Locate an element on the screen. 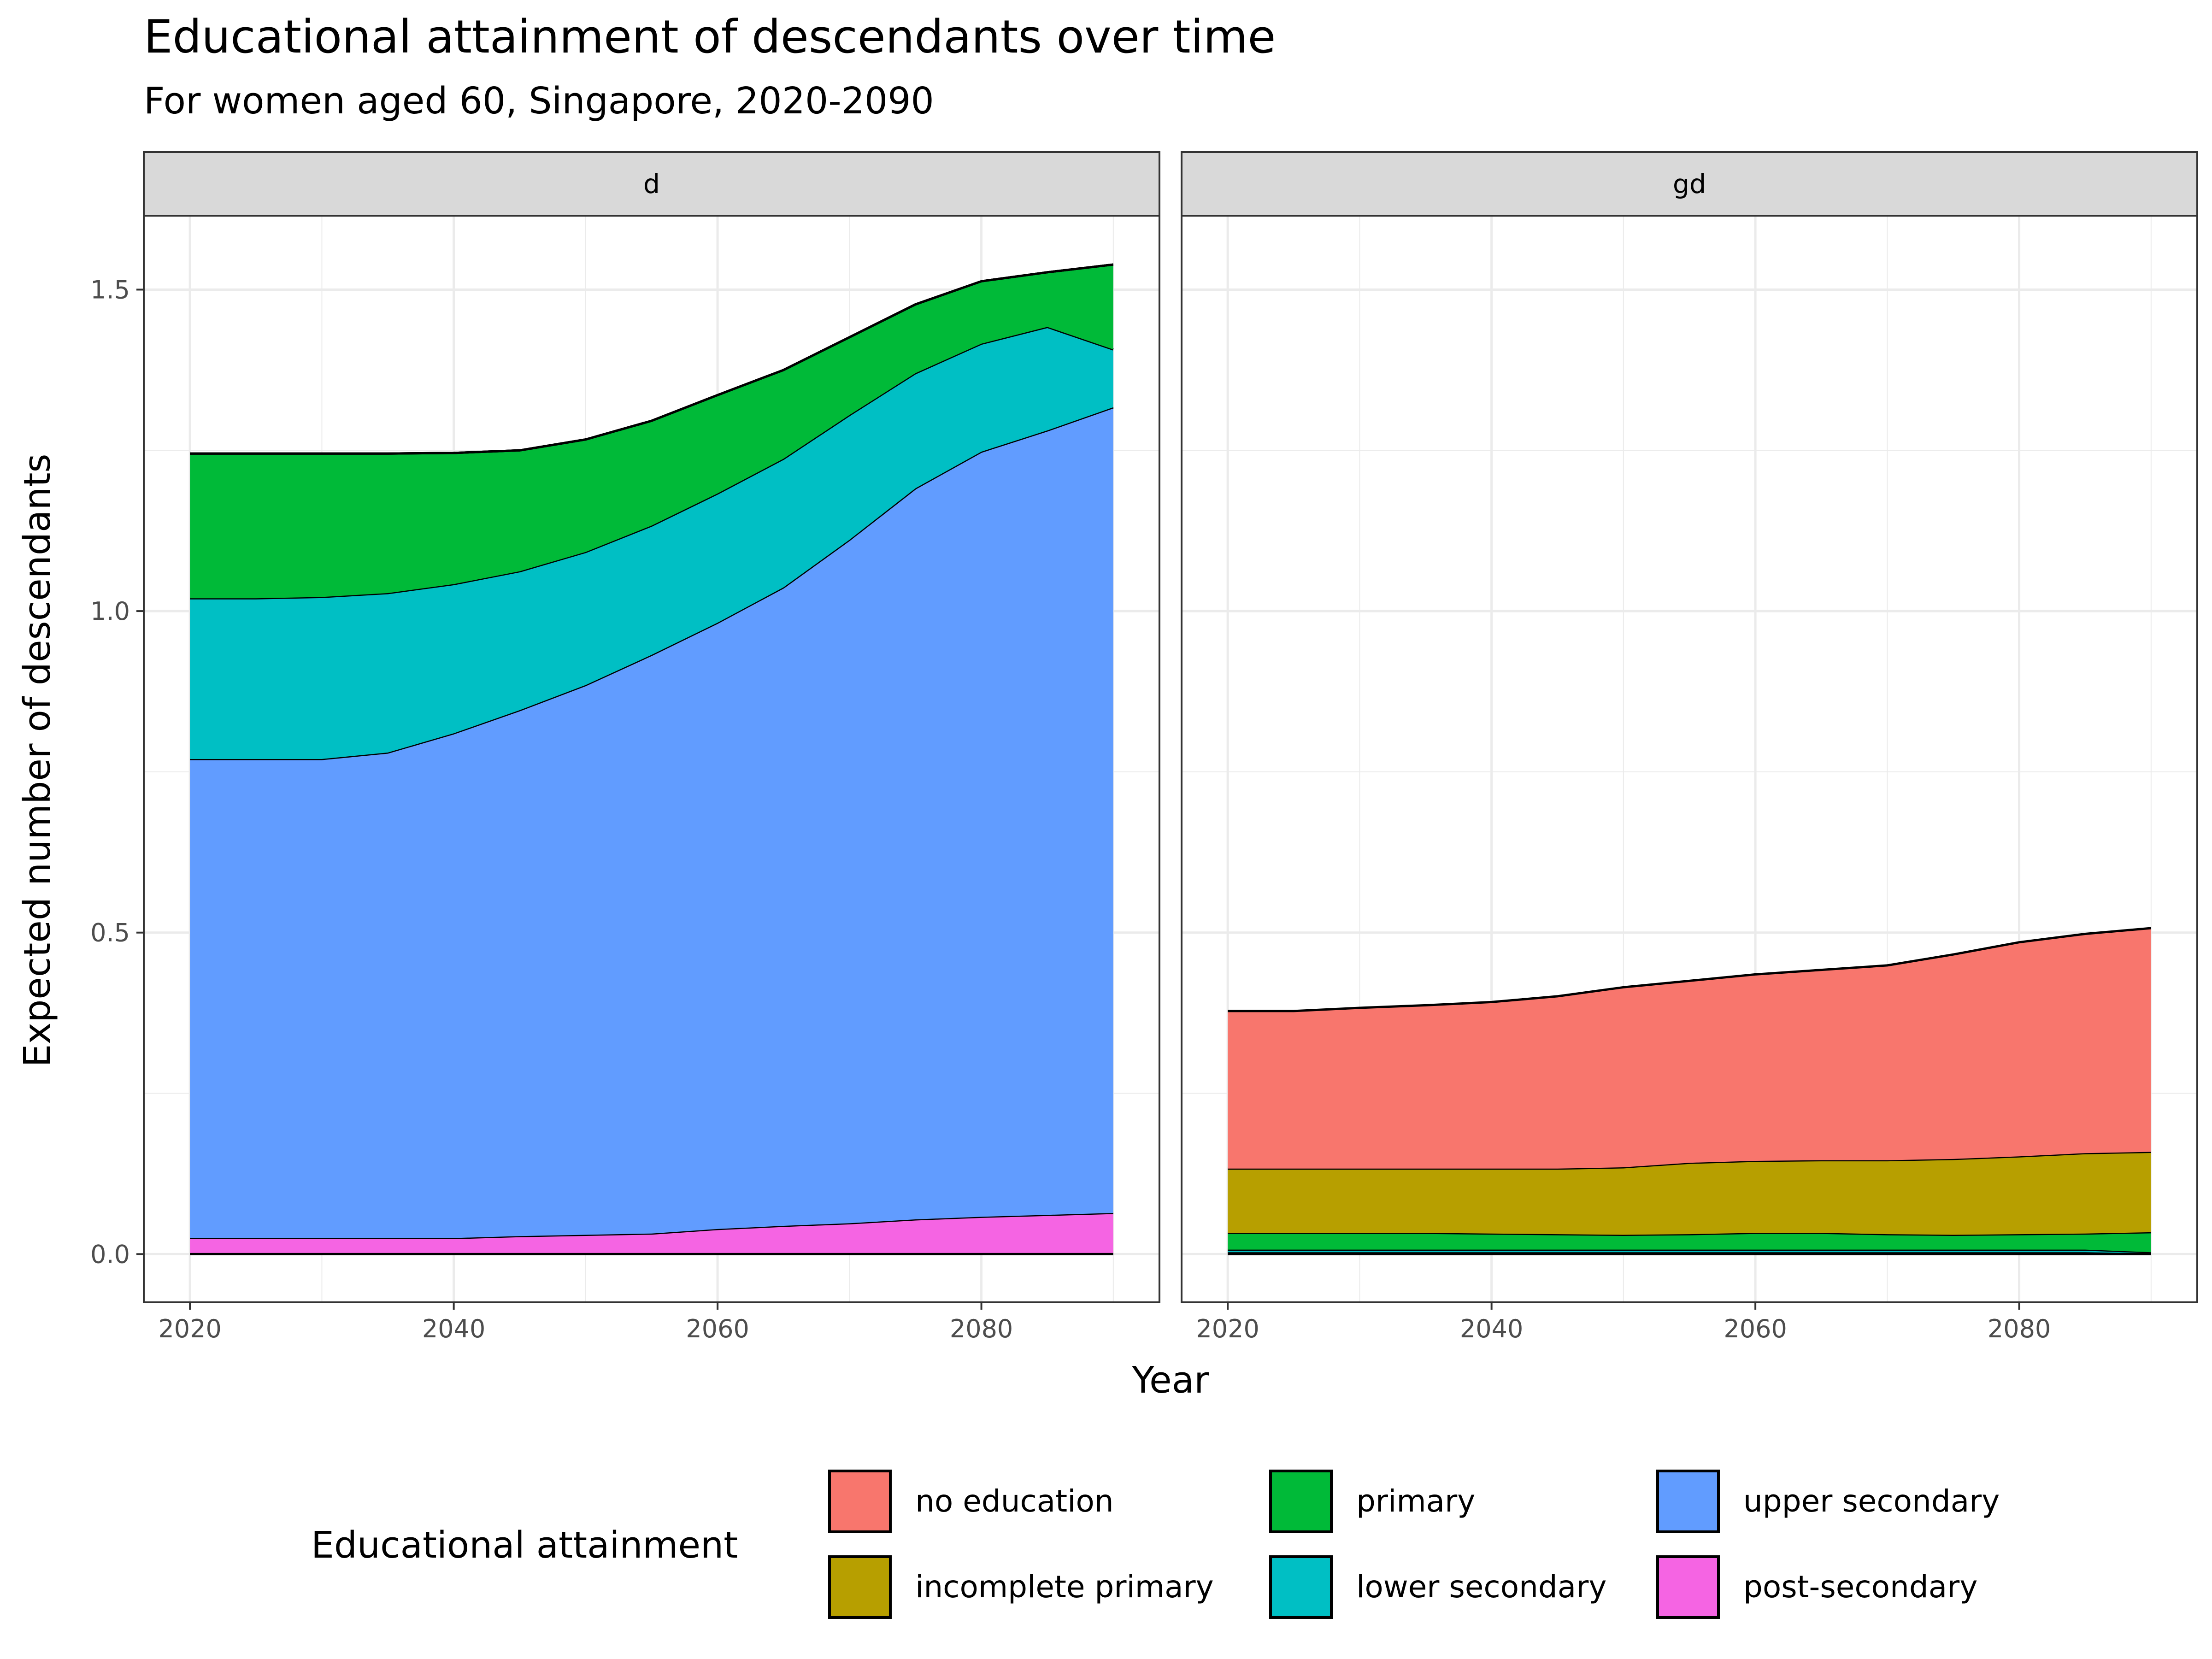 Image resolution: width=2212 pixels, height=1659 pixels. legend-label: no education is located at coordinates (1014, 1501).